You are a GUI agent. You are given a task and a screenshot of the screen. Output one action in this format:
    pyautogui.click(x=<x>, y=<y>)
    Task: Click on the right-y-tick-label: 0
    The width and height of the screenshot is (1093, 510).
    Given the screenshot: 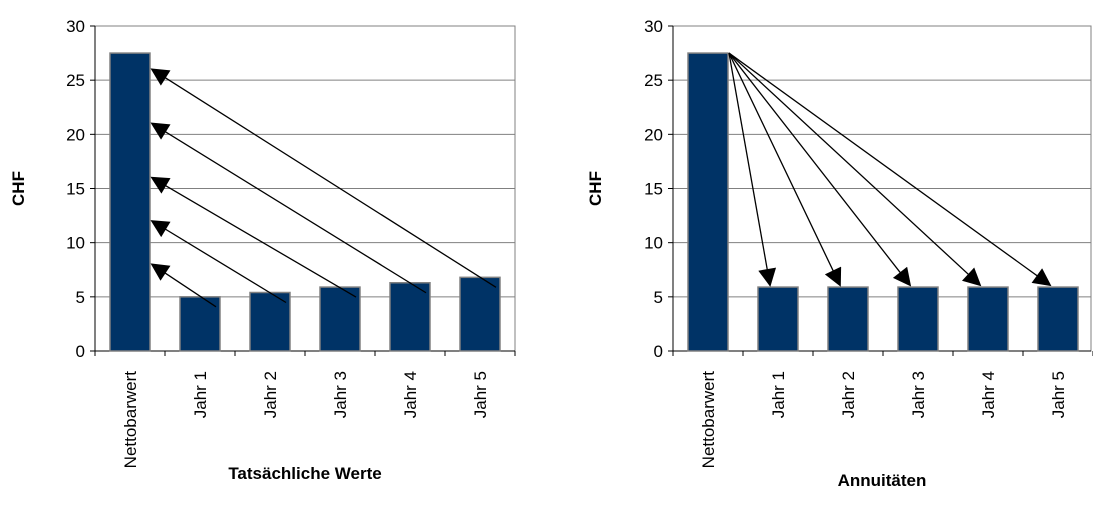 What is the action you would take?
    pyautogui.click(x=658, y=351)
    